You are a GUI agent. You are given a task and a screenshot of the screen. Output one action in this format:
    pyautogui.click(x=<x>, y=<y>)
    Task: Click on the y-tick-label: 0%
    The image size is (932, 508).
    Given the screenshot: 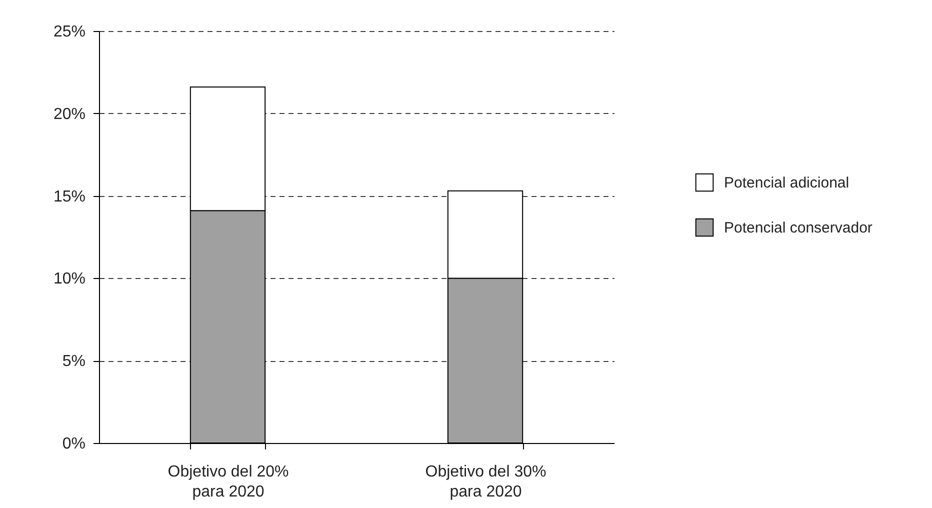 What is the action you would take?
    pyautogui.click(x=74, y=444)
    